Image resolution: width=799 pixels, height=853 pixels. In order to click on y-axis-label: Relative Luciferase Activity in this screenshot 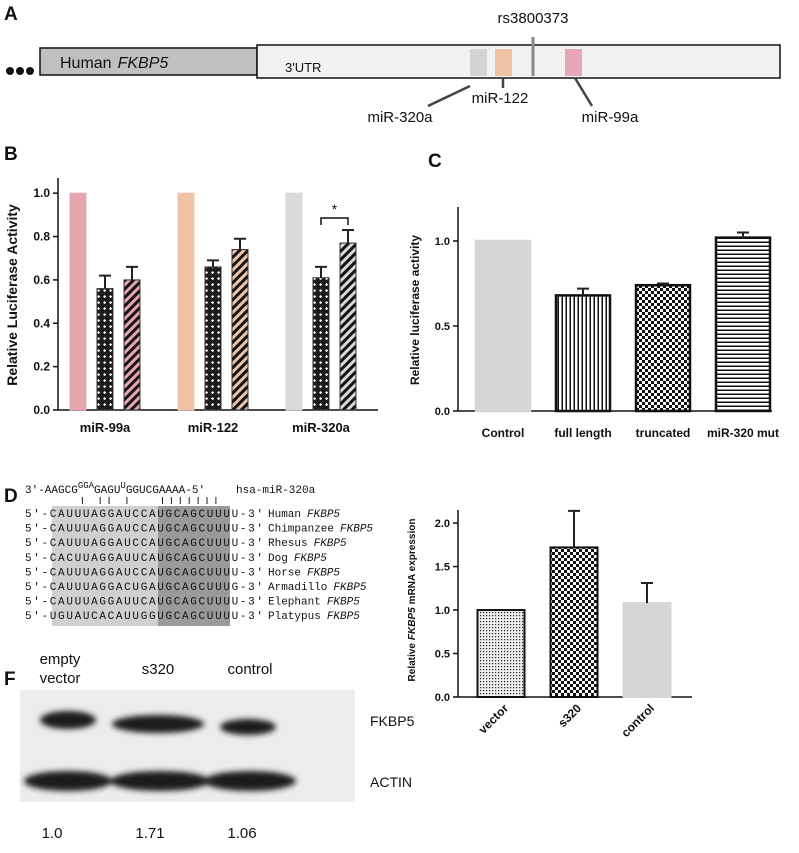, I will do `click(12, 295)`.